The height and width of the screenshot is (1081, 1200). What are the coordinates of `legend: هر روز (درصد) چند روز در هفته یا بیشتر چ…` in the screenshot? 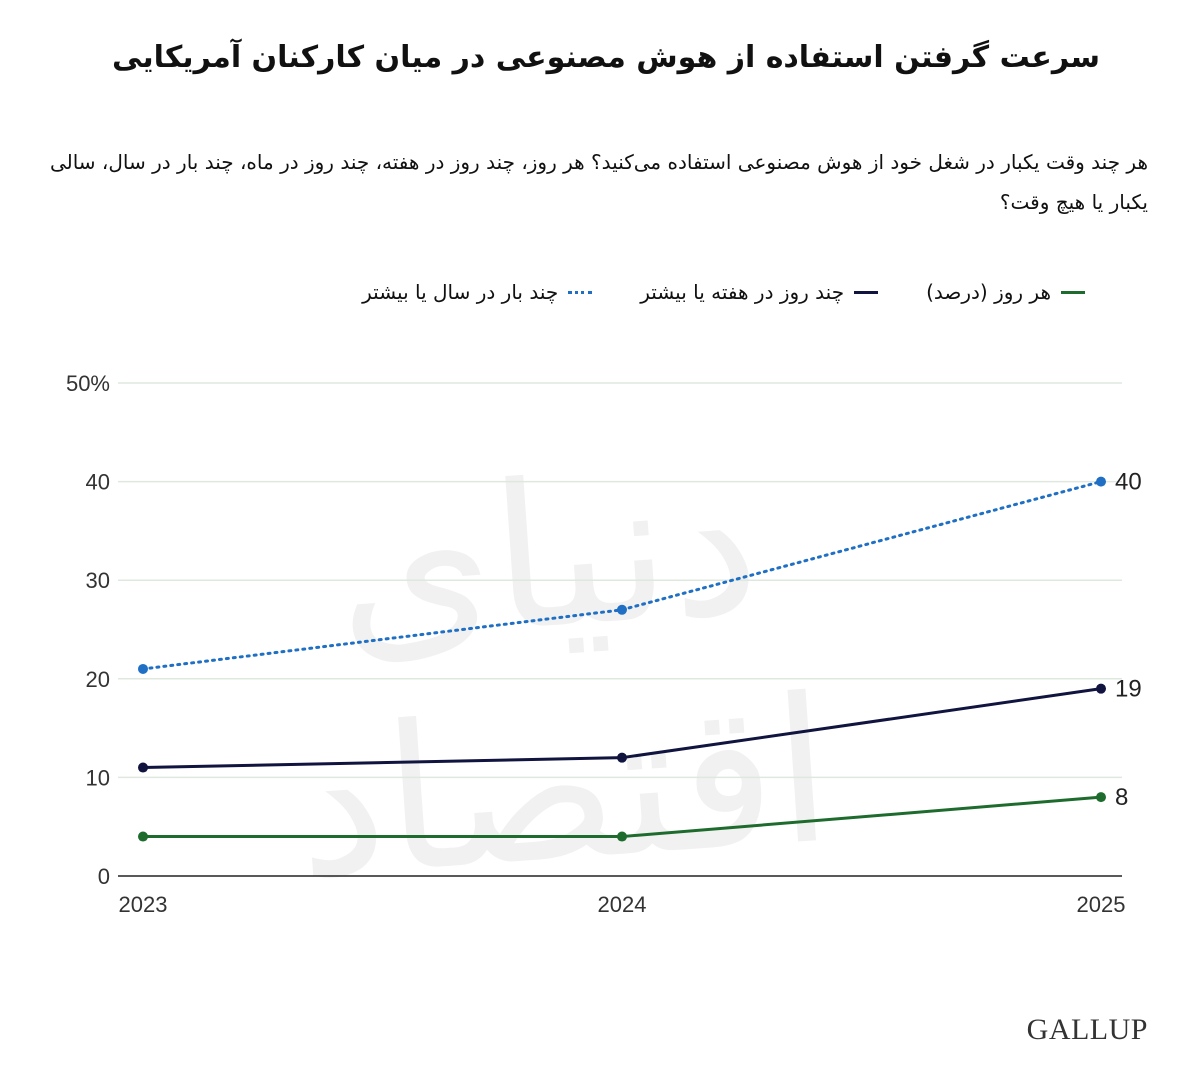 It's located at (723, 292).